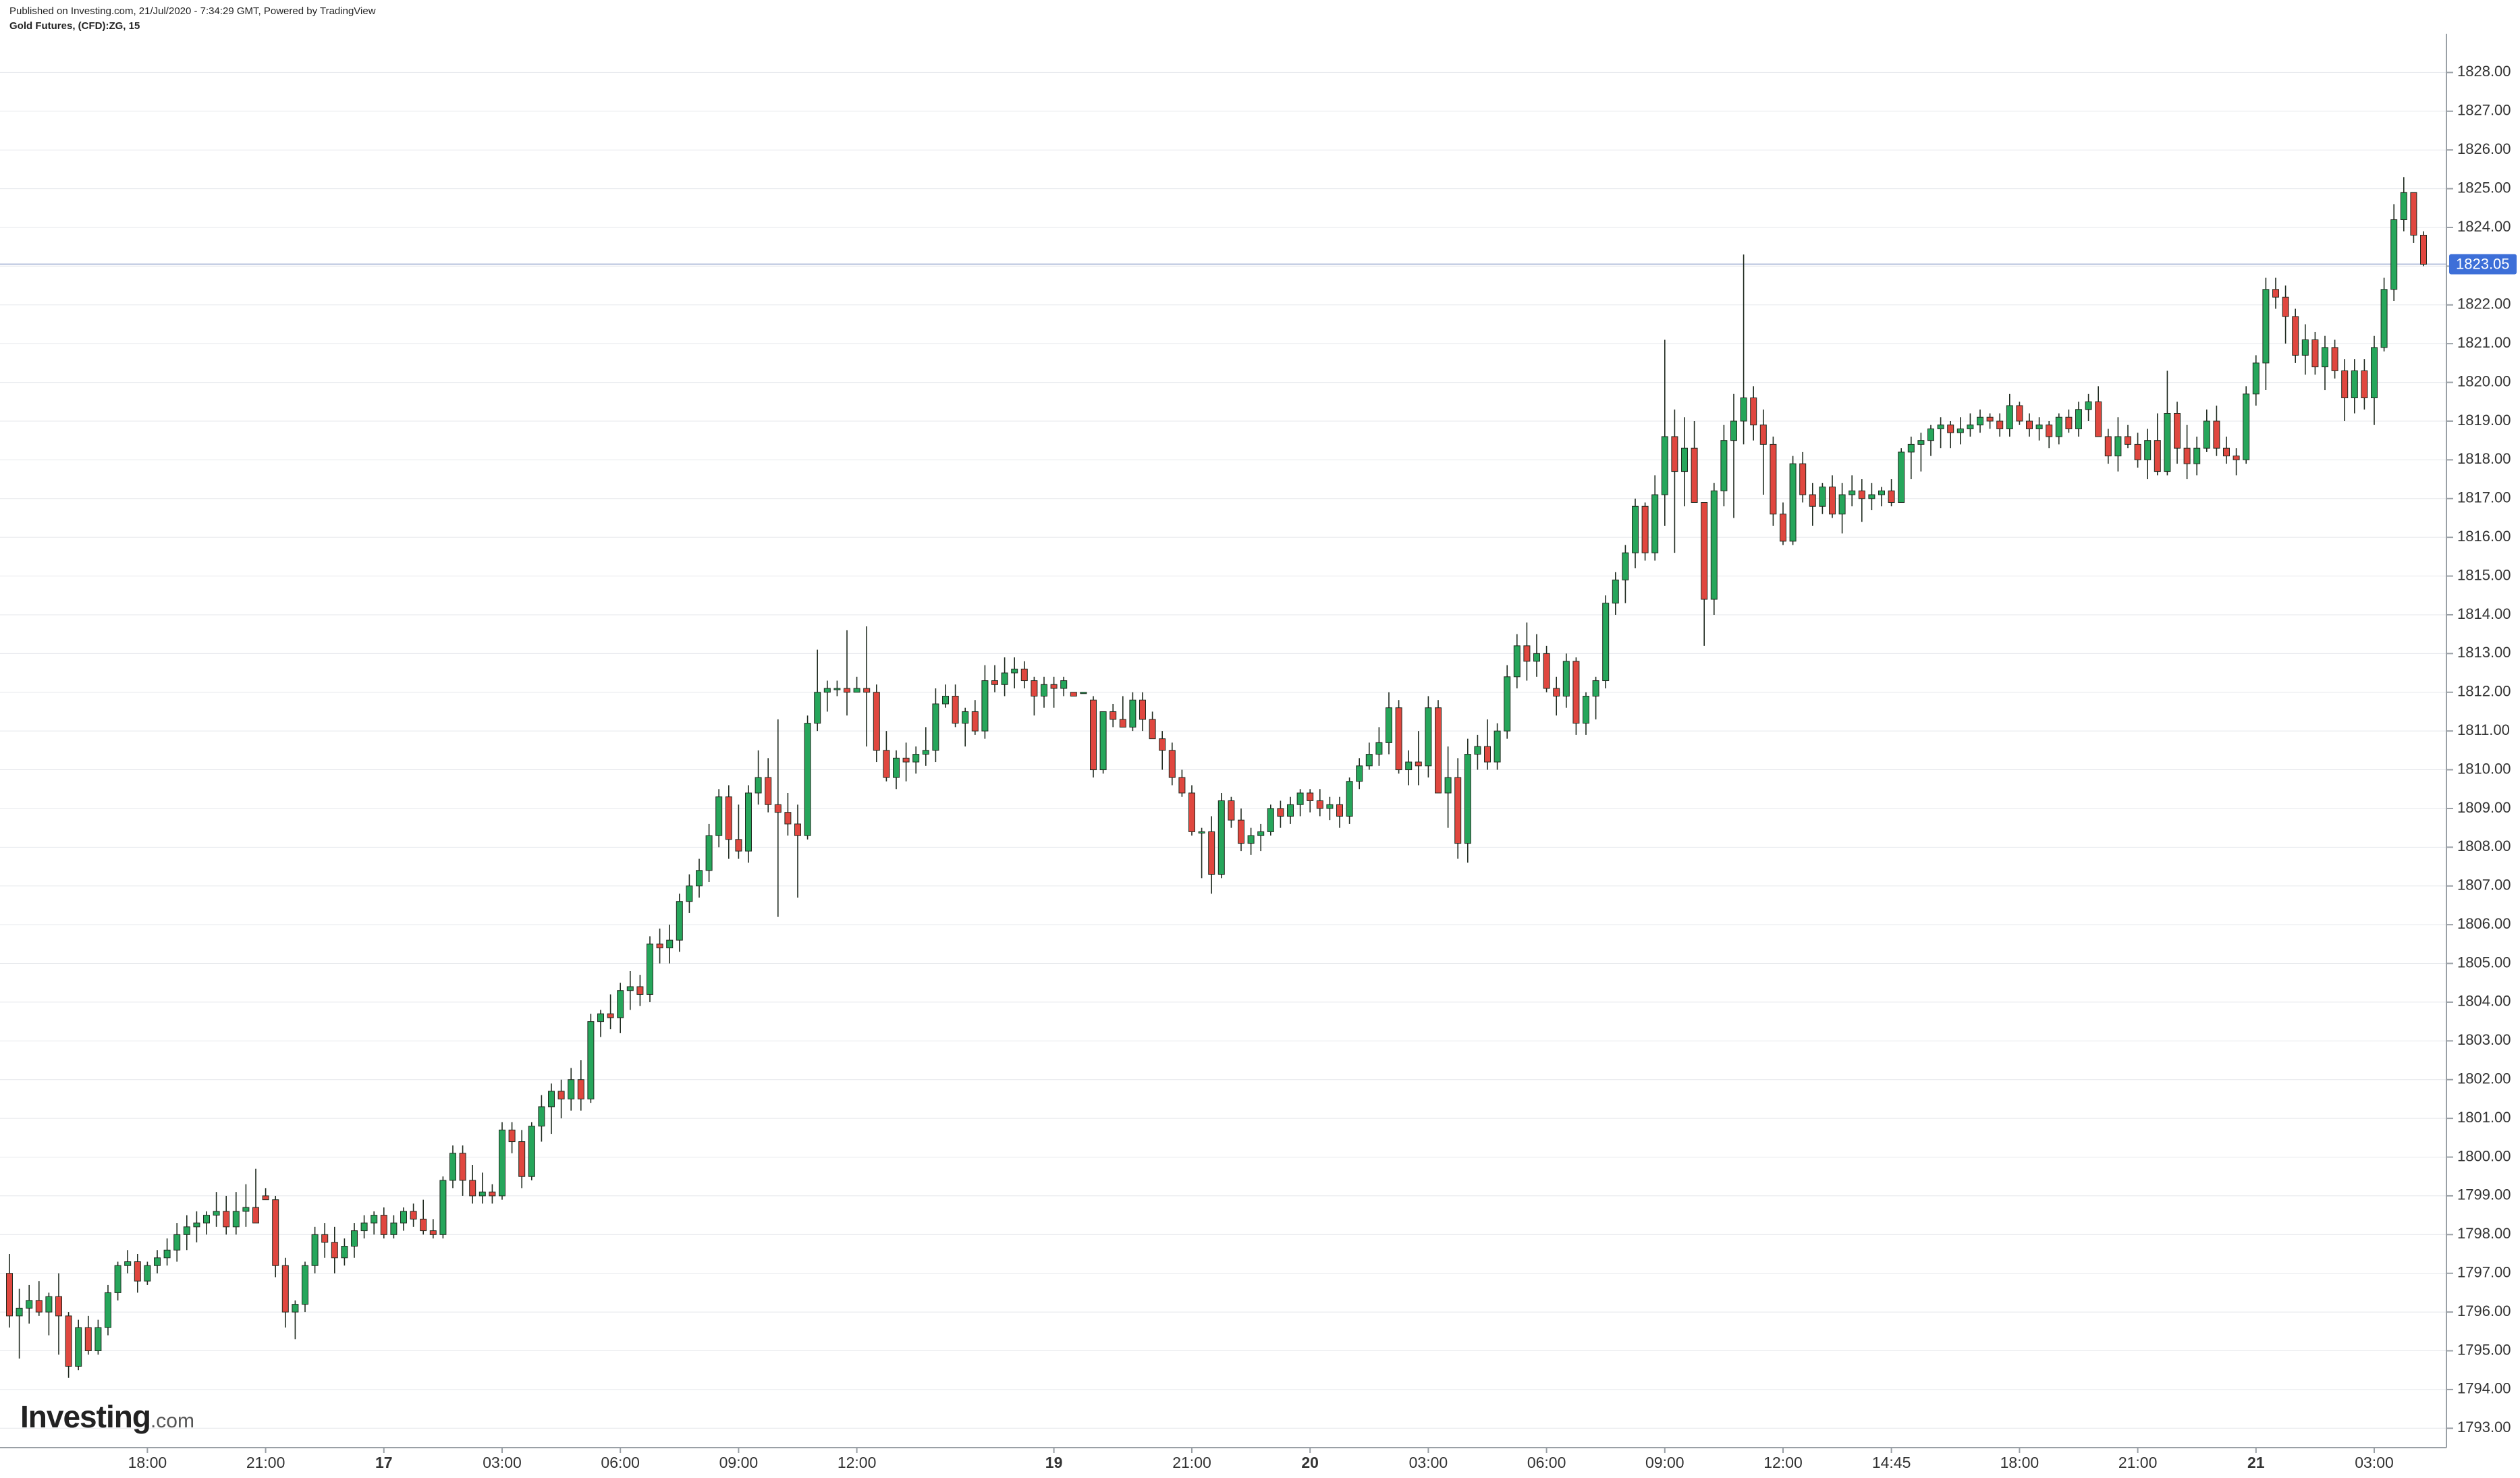  What do you see at coordinates (1546, 1462) in the screenshot?
I see `time-tick-label: 06:00` at bounding box center [1546, 1462].